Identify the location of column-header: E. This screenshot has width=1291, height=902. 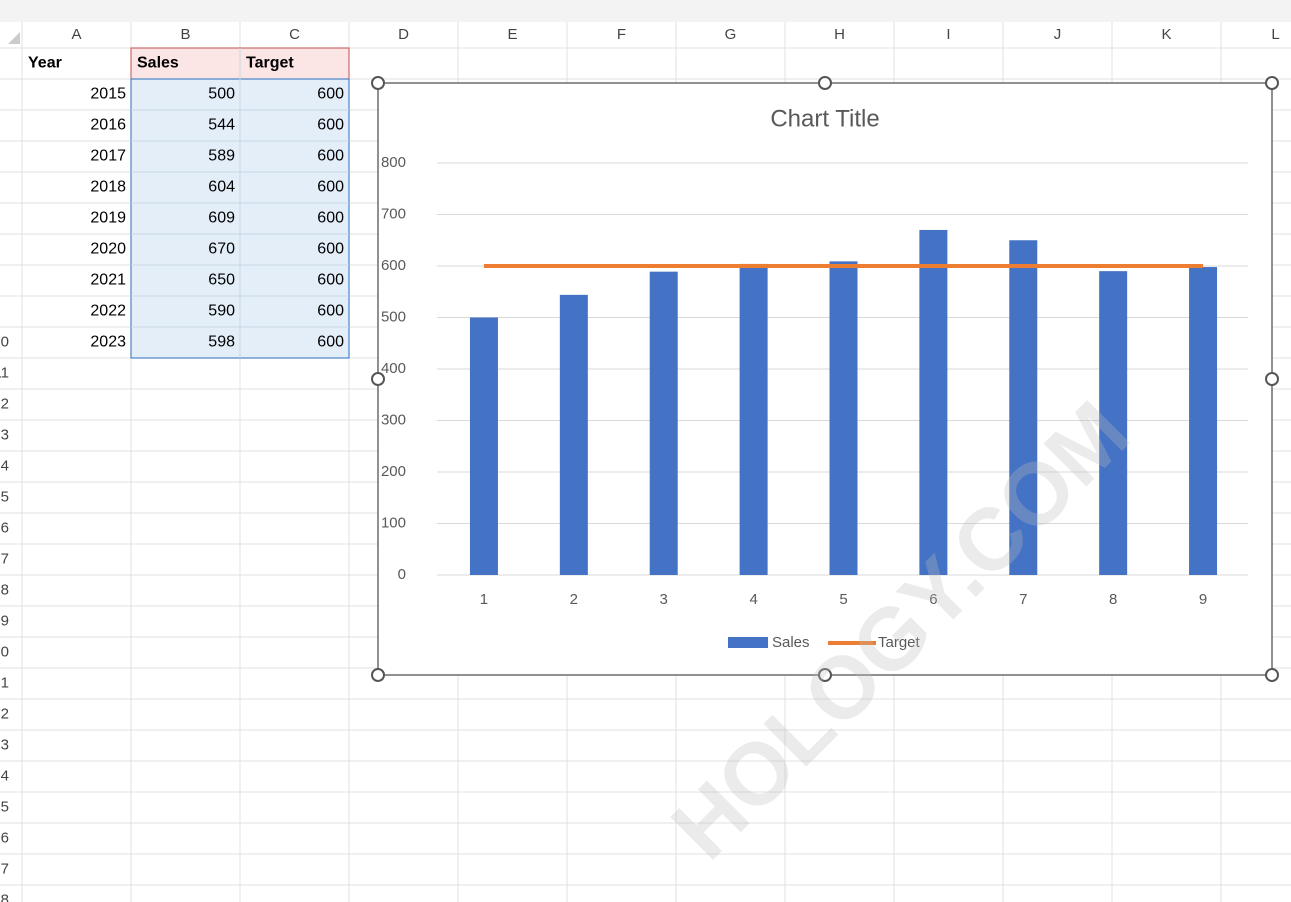
(512, 34).